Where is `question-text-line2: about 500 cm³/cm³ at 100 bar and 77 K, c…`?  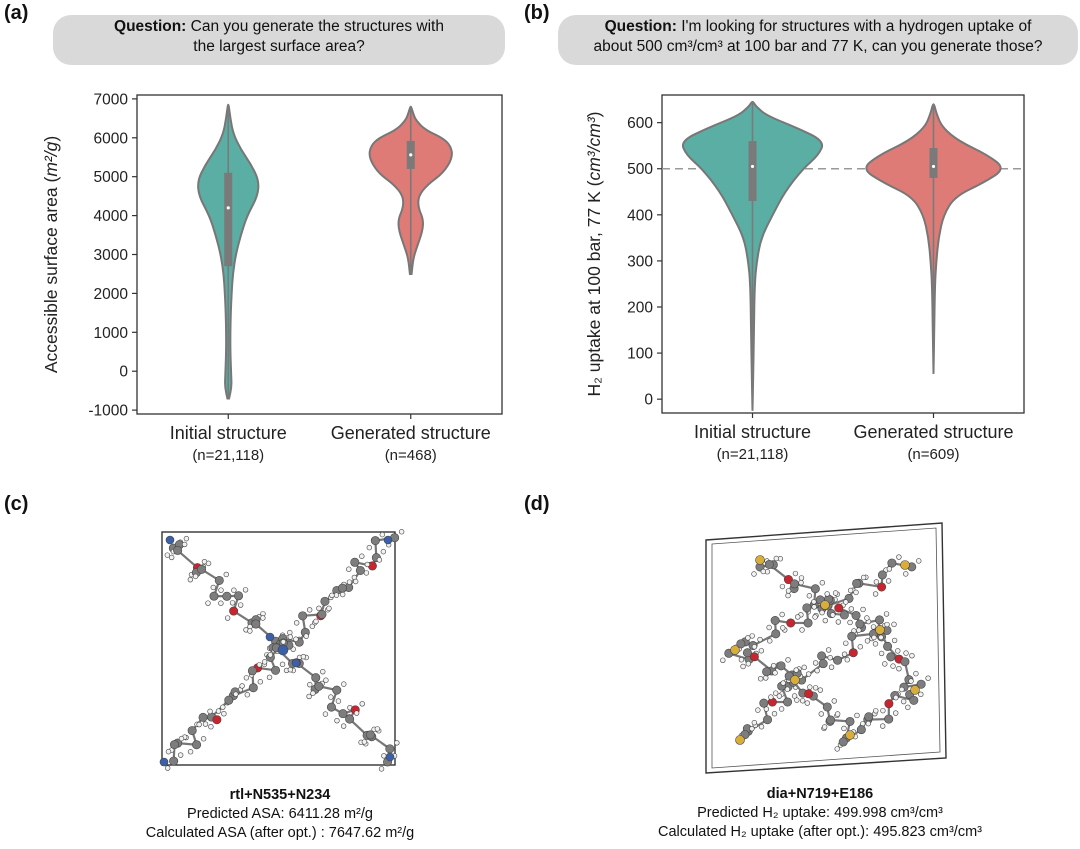
question-text-line2: about 500 cm³/cm³ at 100 bar and 77 K, c… is located at coordinates (818, 46).